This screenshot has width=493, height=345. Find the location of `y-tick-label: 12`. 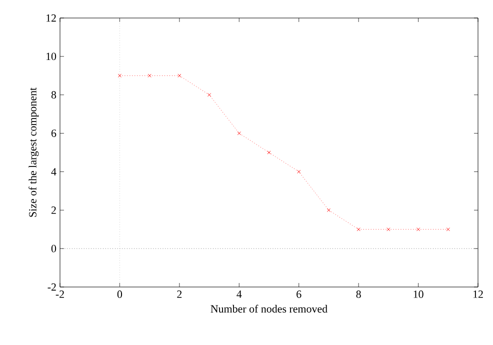

y-tick-label: 12 is located at coordinates (51, 18).